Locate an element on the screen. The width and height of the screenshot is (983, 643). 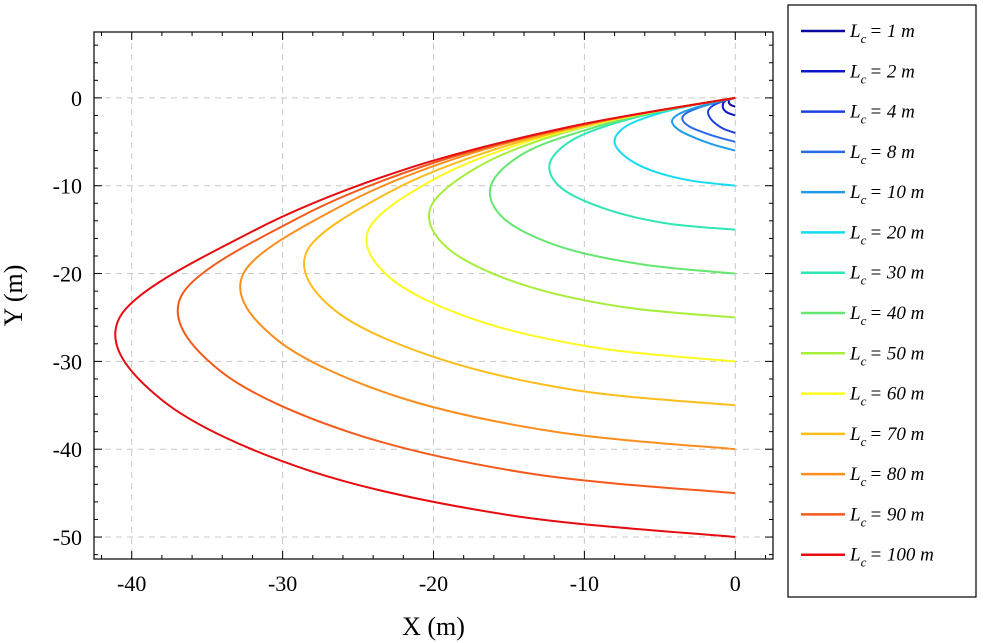
legend-label-lc-50: Lc = 50 m is located at coordinates (886, 355).